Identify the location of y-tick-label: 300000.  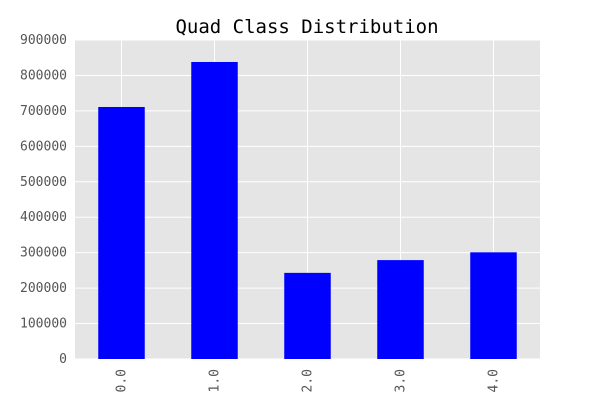
(43, 253).